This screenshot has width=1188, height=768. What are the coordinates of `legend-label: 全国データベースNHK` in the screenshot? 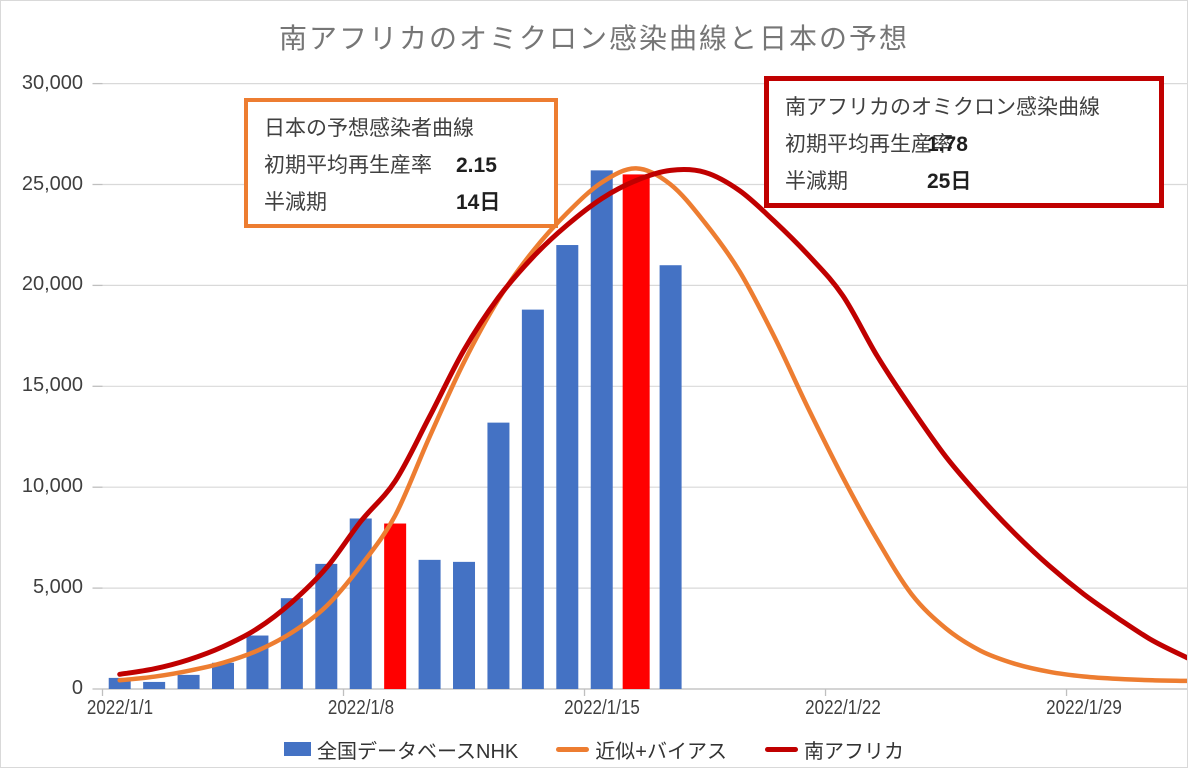 It's located at (418, 751).